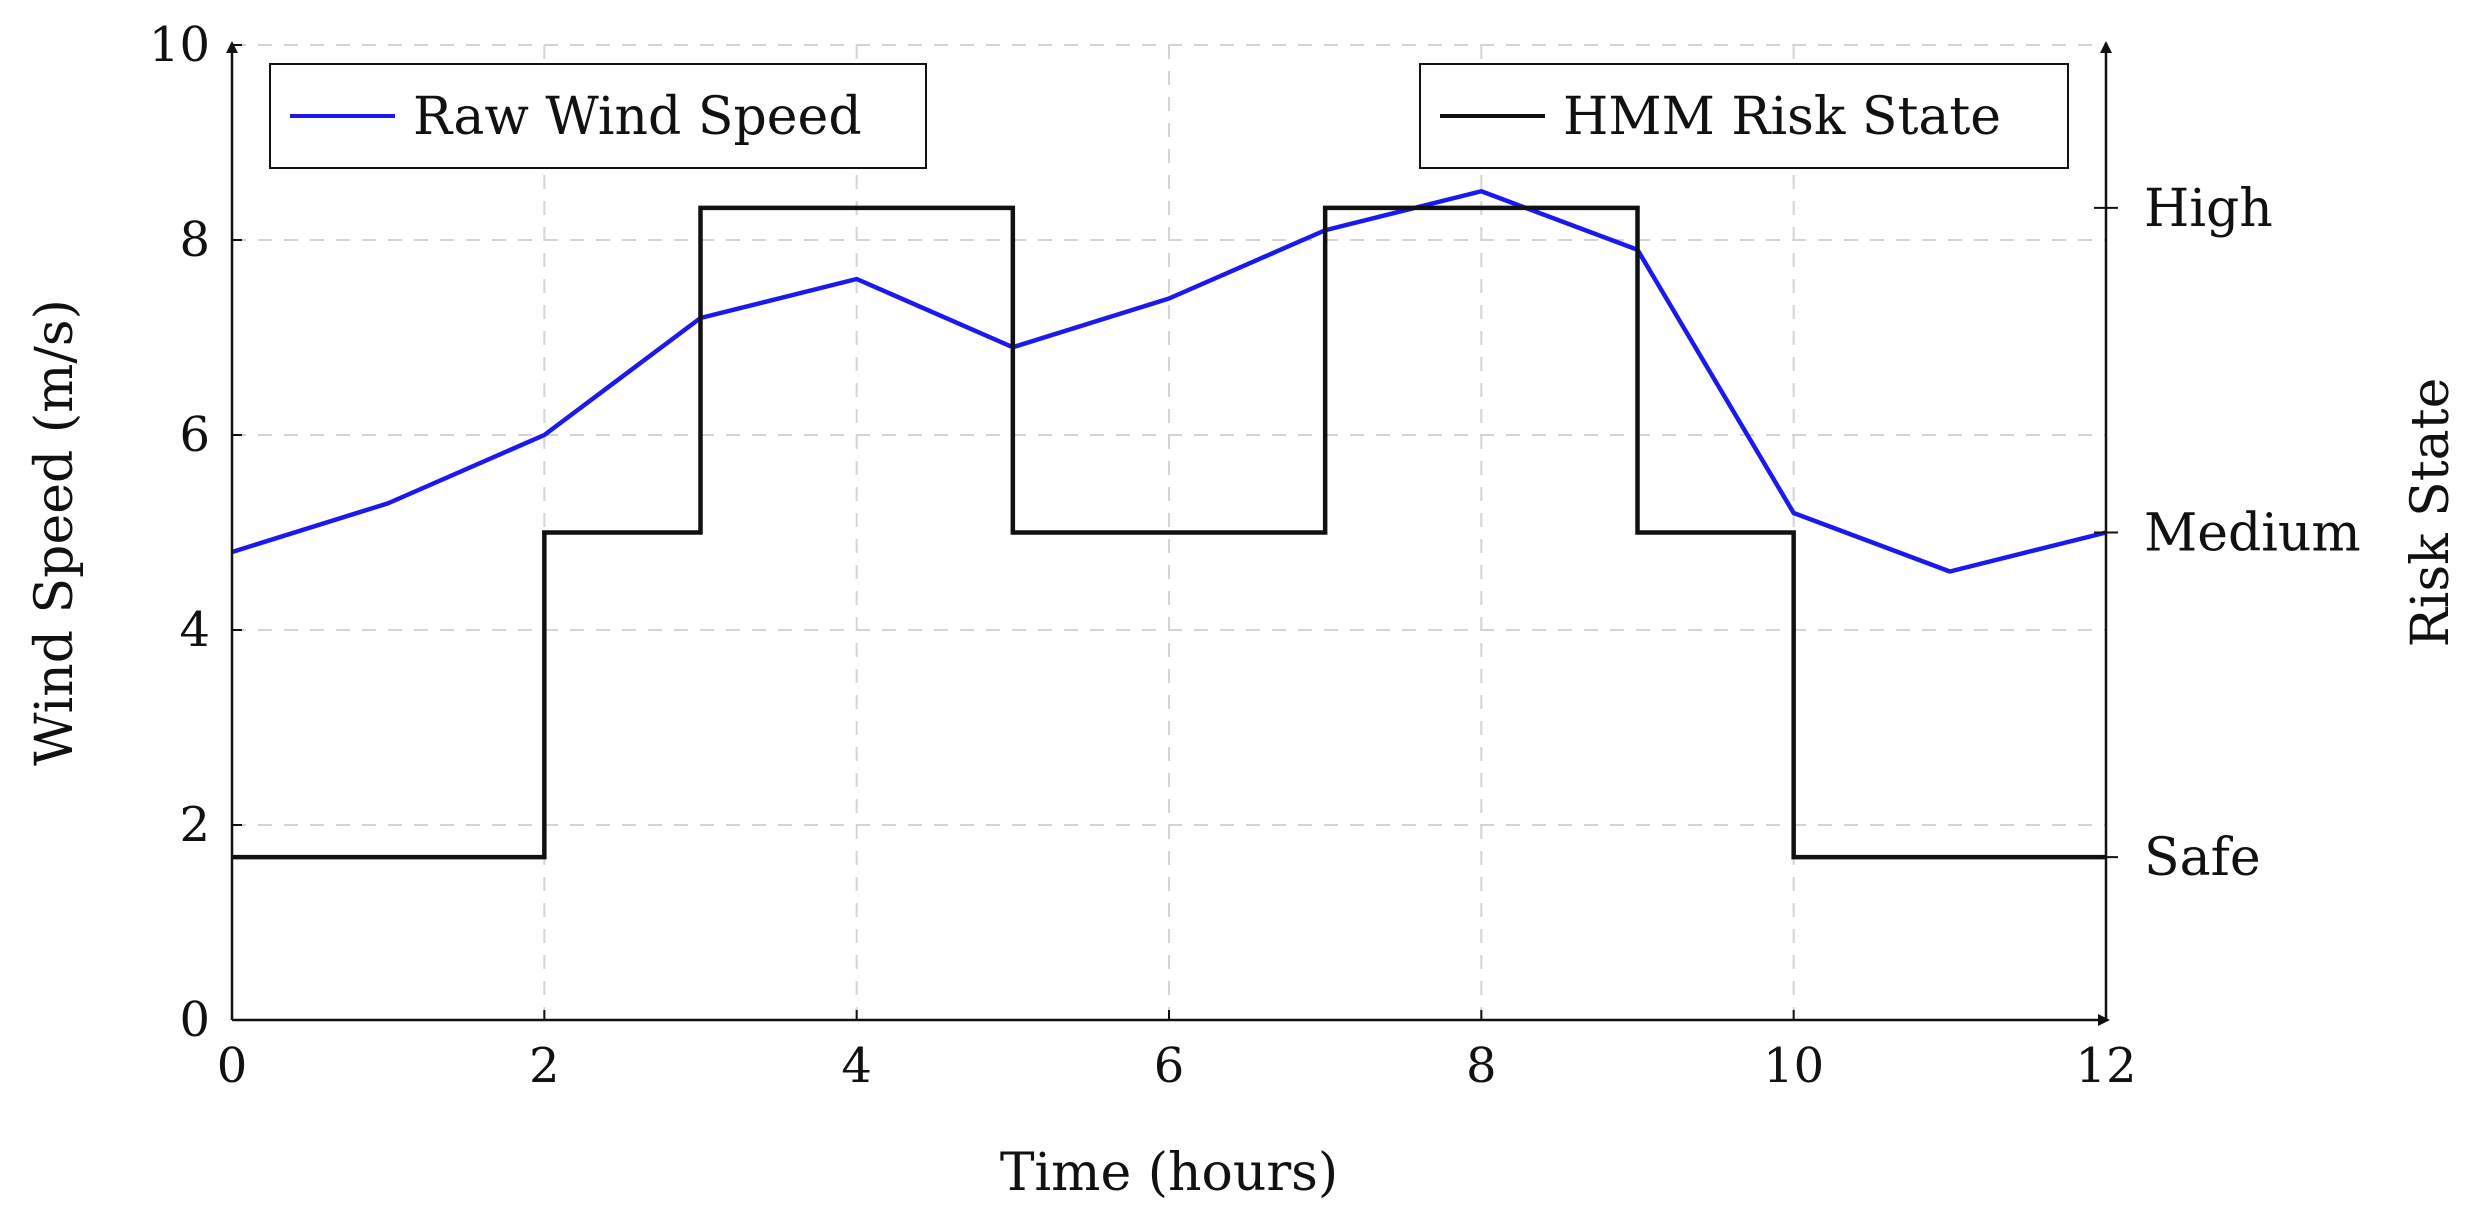  Describe the element at coordinates (2252, 534) in the screenshot. I see `risk-state-label-medium: Medium` at that location.